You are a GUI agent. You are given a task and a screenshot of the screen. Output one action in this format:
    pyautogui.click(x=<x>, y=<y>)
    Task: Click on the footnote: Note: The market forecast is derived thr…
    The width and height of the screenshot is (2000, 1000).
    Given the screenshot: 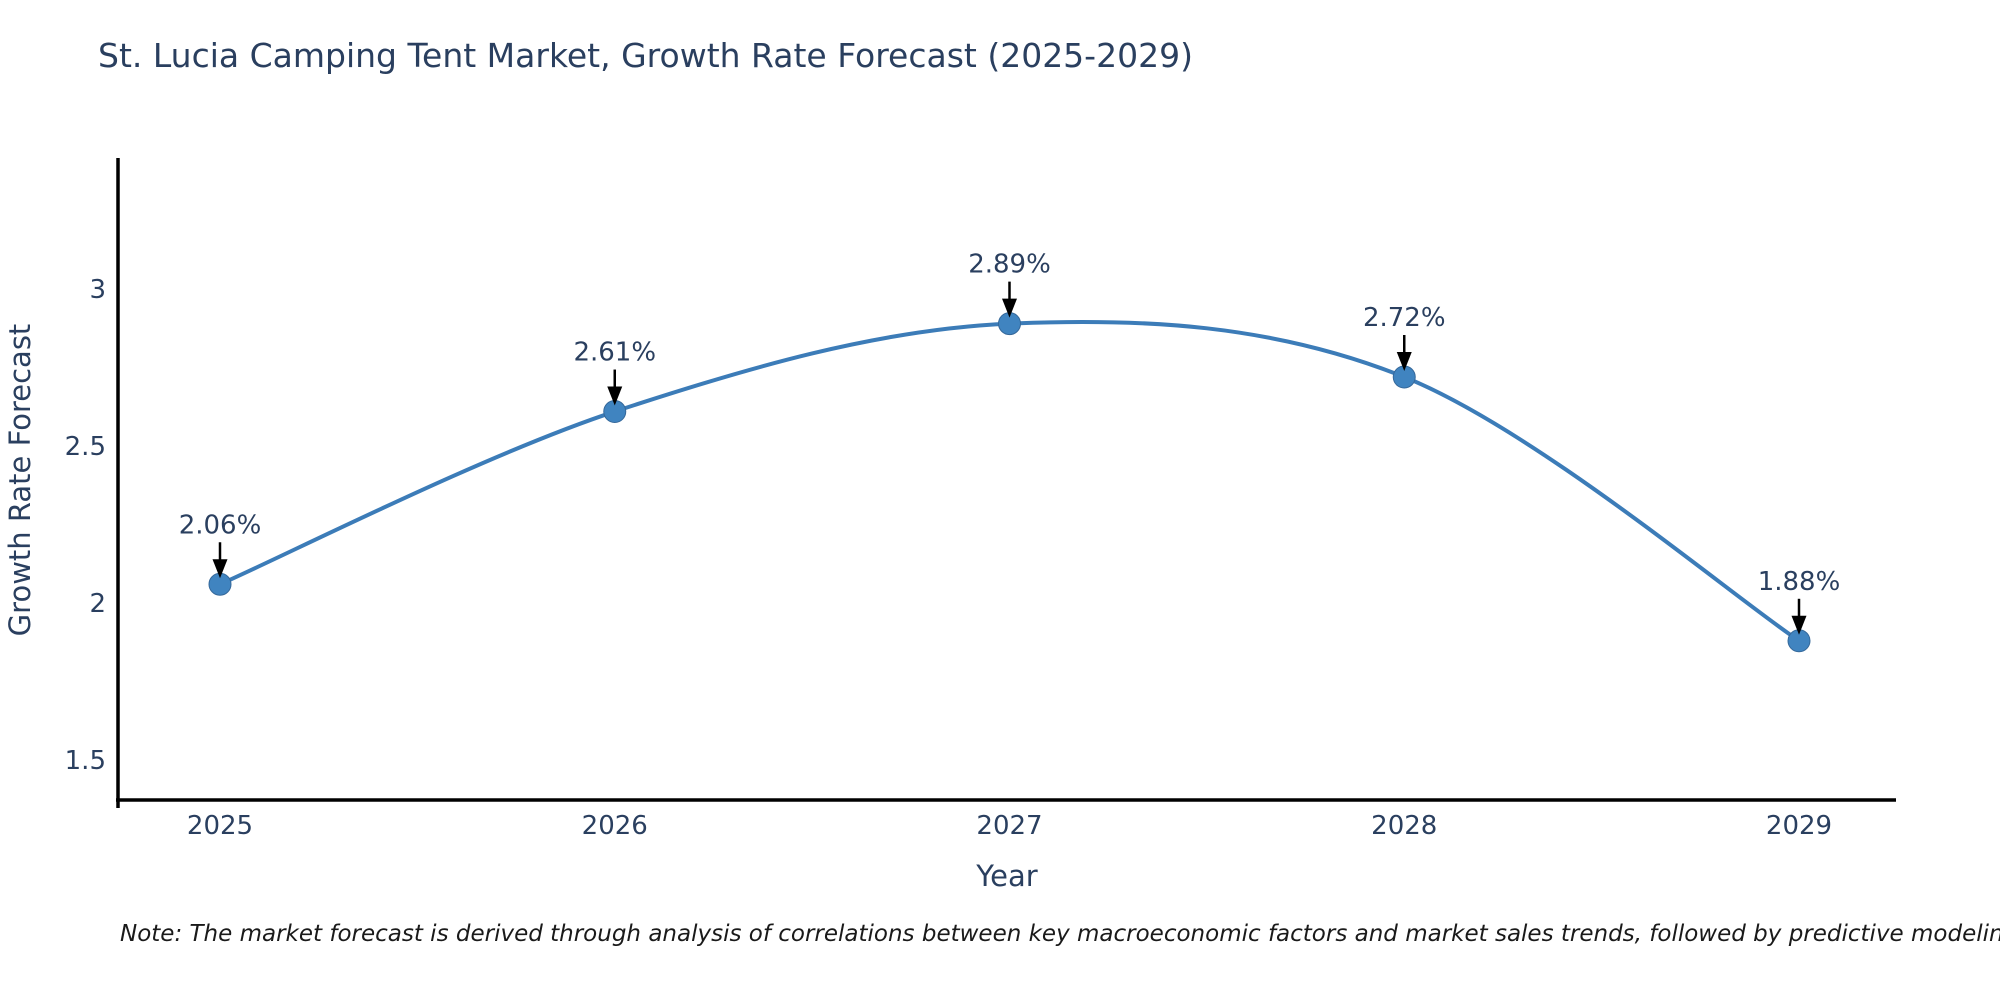 What is the action you would take?
    pyautogui.click(x=1060, y=934)
    